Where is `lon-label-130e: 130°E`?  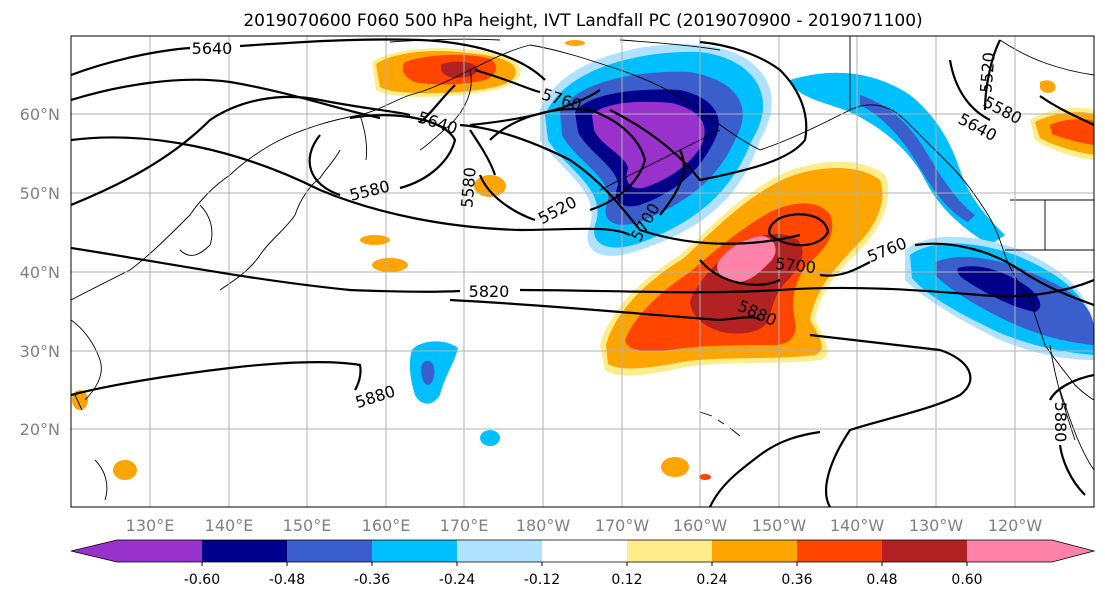 lon-label-130e: 130°E is located at coordinates (150, 525).